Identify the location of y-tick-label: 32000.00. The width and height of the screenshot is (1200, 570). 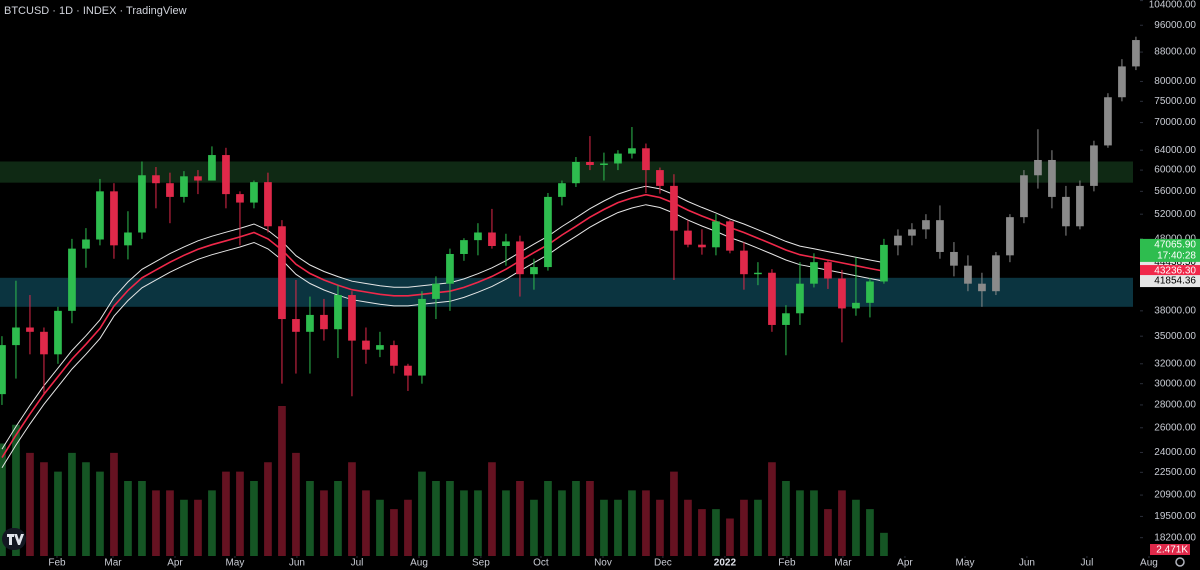
(1175, 363).